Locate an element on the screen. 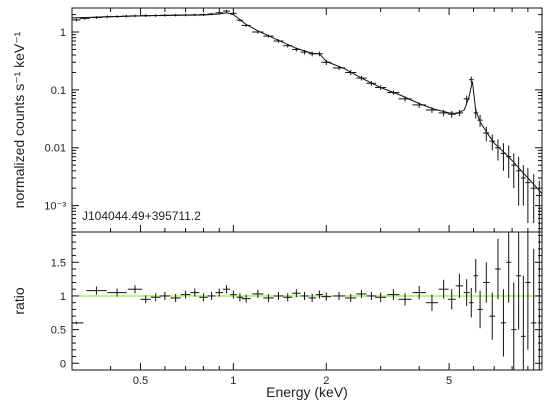  top-y-tick-label: 1 is located at coordinates (63, 33).